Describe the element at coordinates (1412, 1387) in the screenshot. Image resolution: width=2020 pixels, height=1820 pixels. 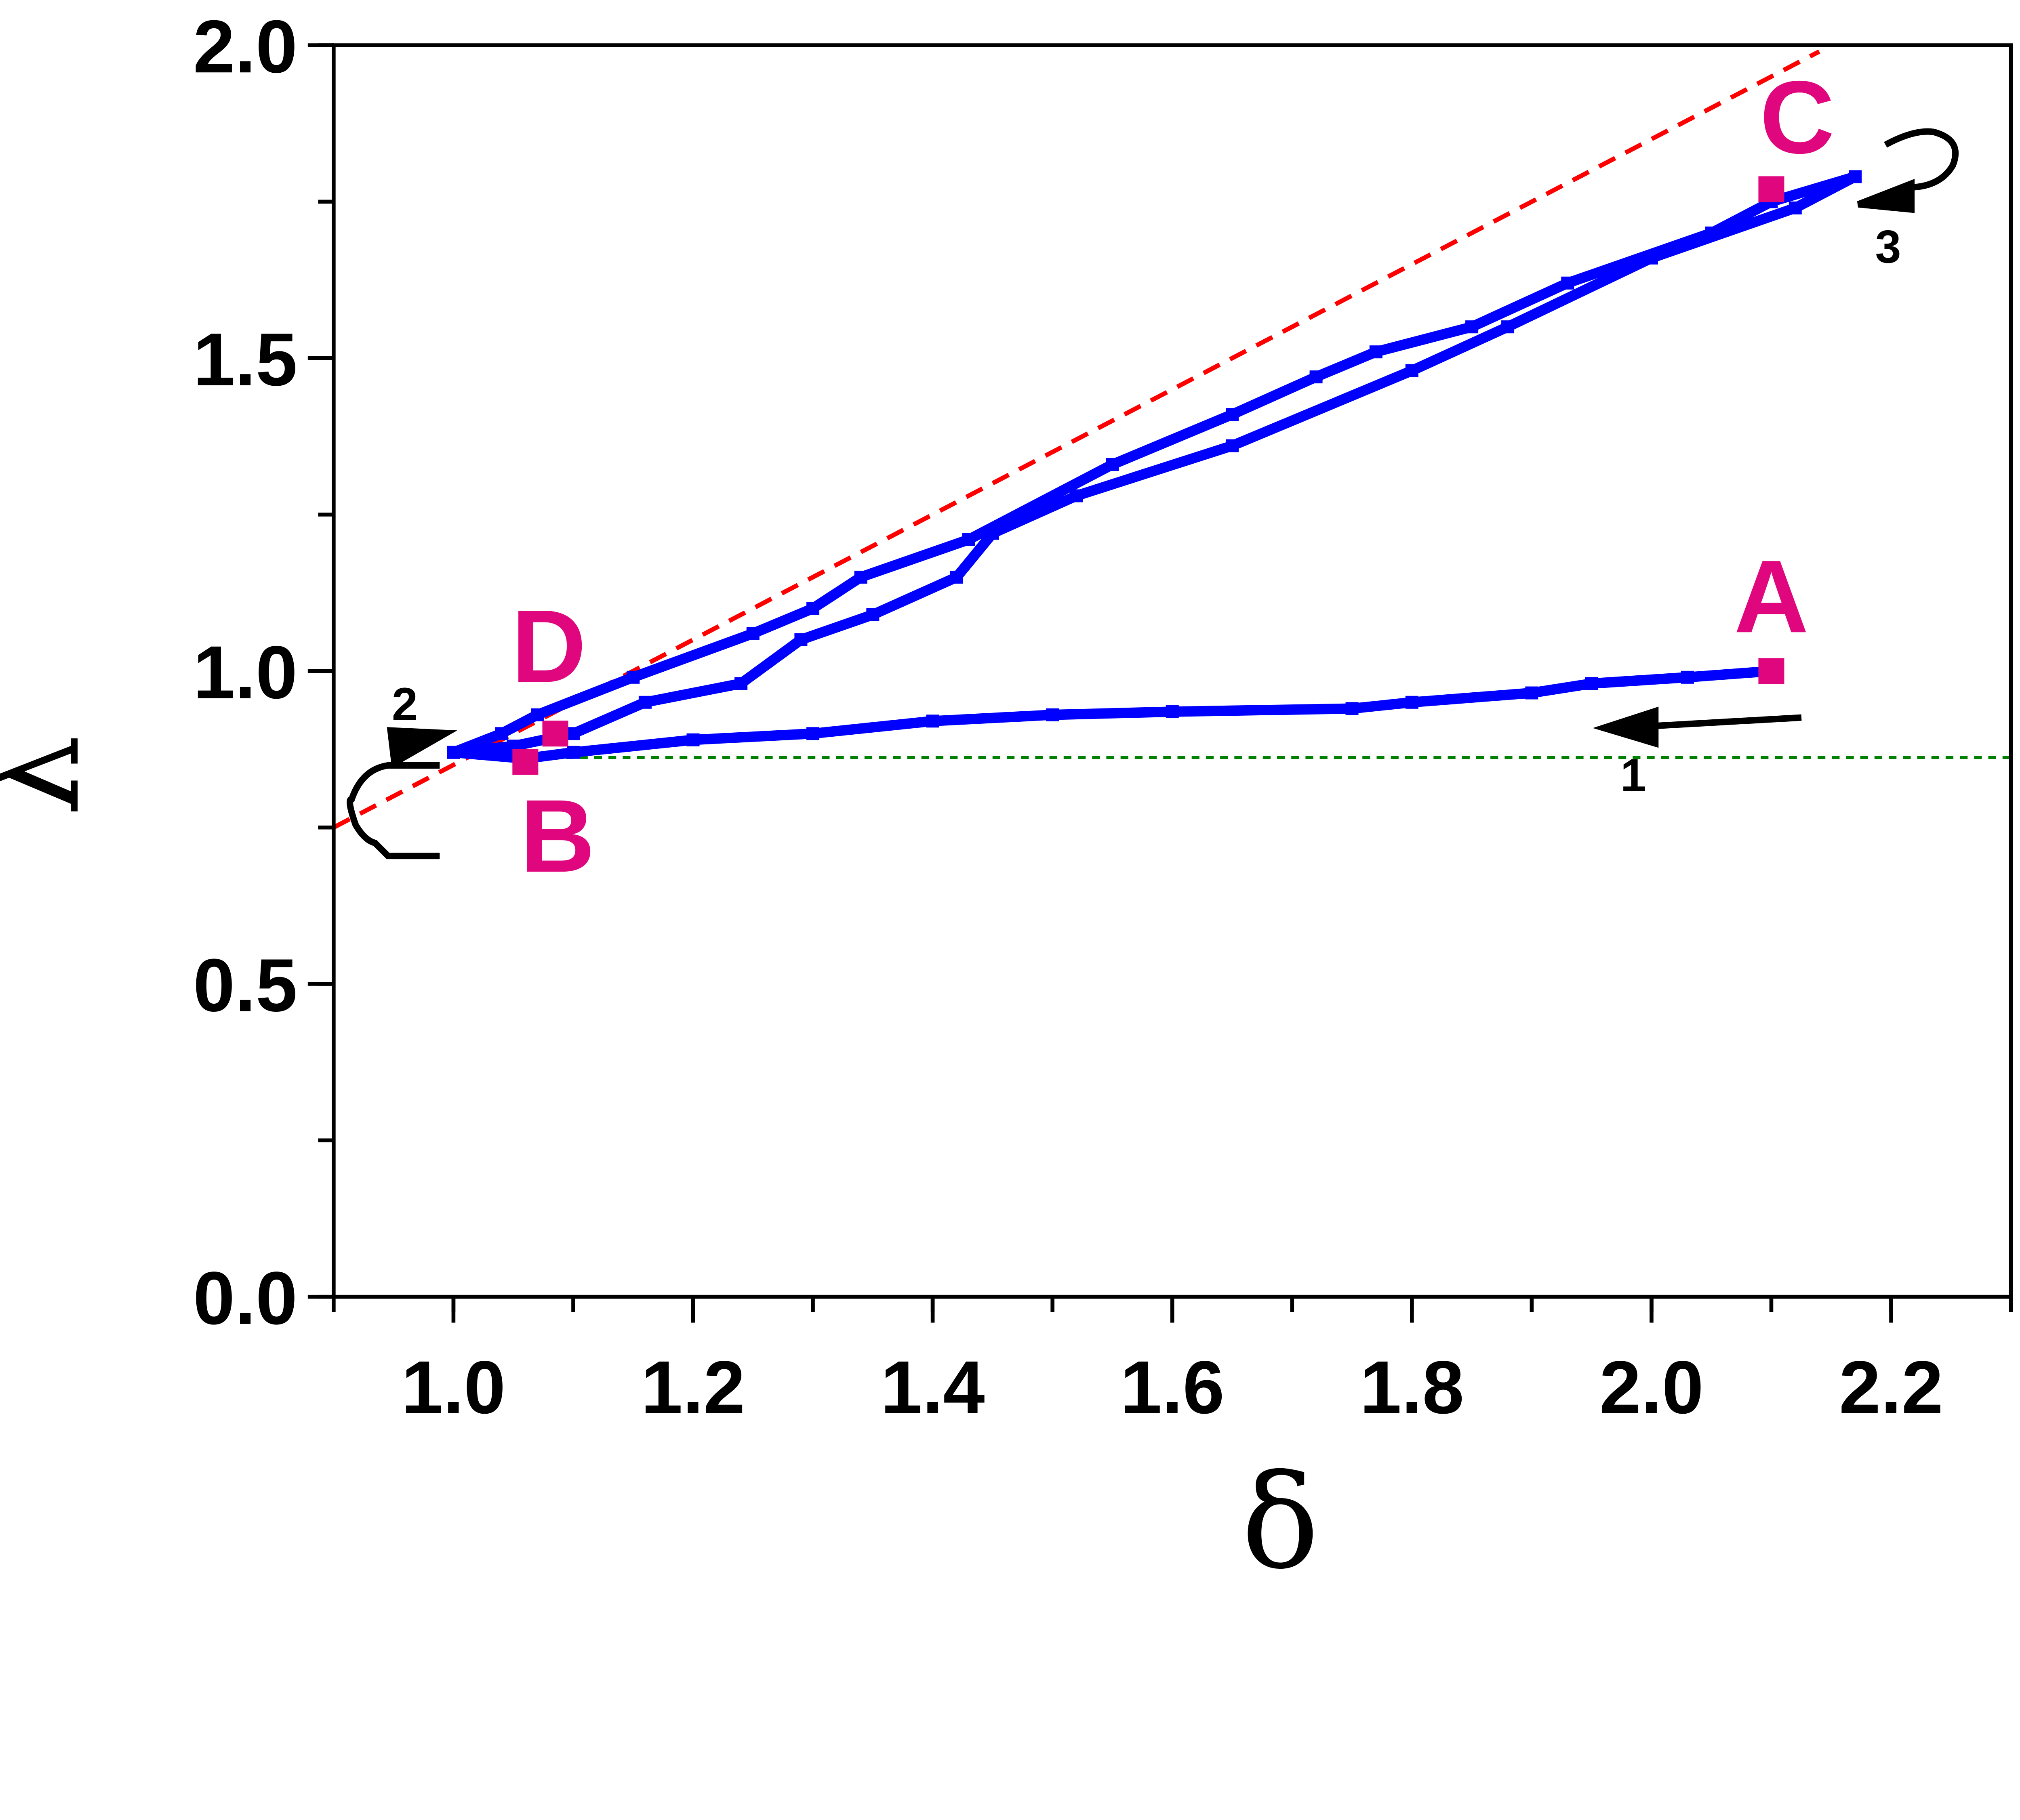
I see `x-tick-label: 1.8` at that location.